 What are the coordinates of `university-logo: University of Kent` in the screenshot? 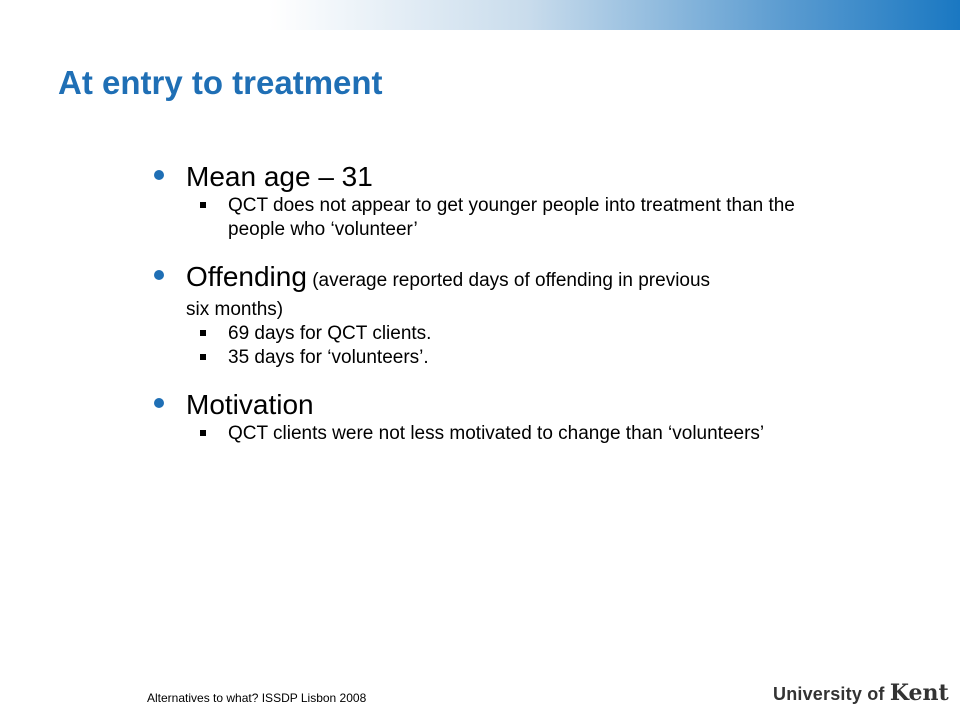 It's located at (861, 693).